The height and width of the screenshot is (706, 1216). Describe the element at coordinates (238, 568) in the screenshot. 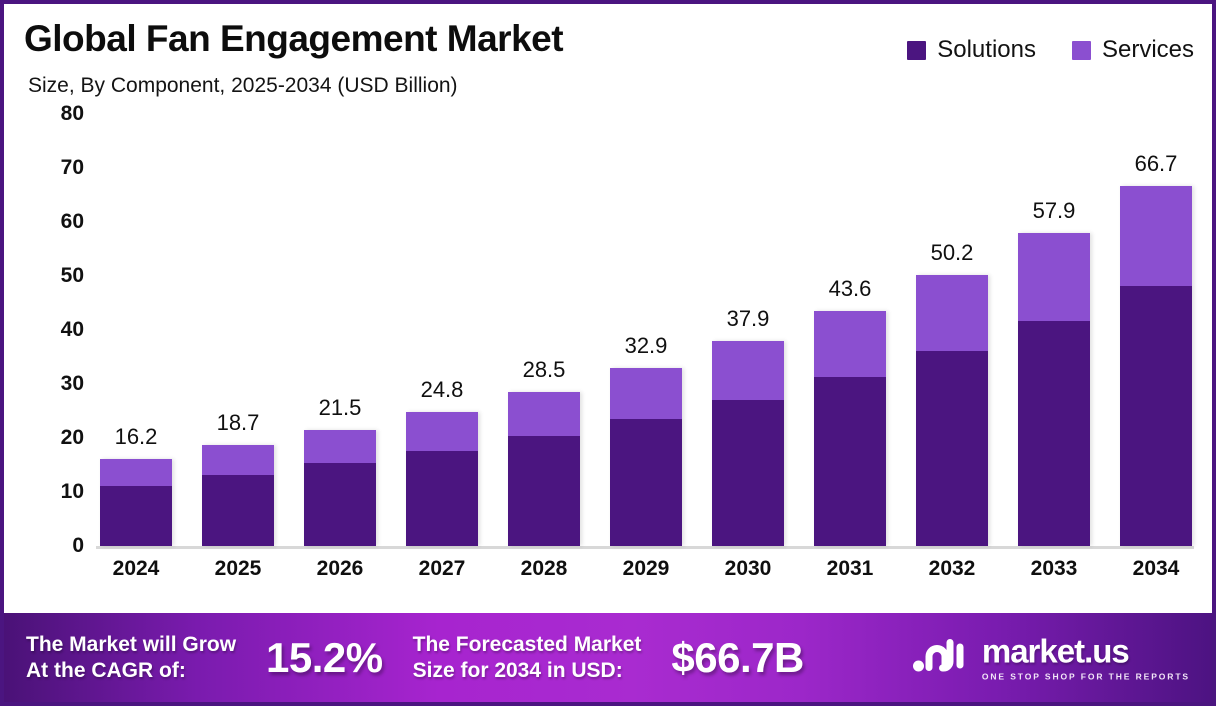

I see `x-axis-label-2025: 2025` at that location.